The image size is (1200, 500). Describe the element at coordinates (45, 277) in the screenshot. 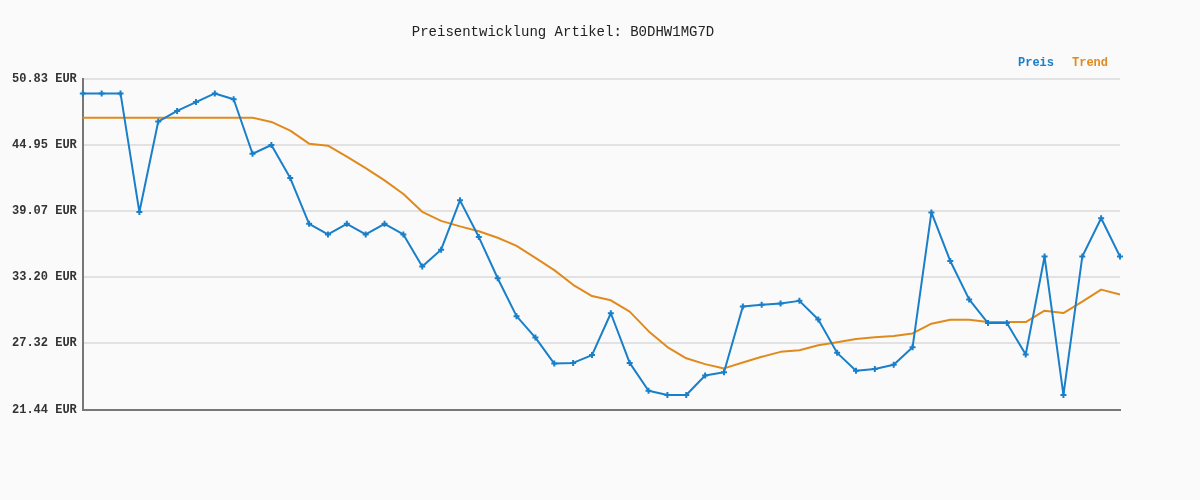

I see `y-tick-label: 33.20 EUR` at that location.